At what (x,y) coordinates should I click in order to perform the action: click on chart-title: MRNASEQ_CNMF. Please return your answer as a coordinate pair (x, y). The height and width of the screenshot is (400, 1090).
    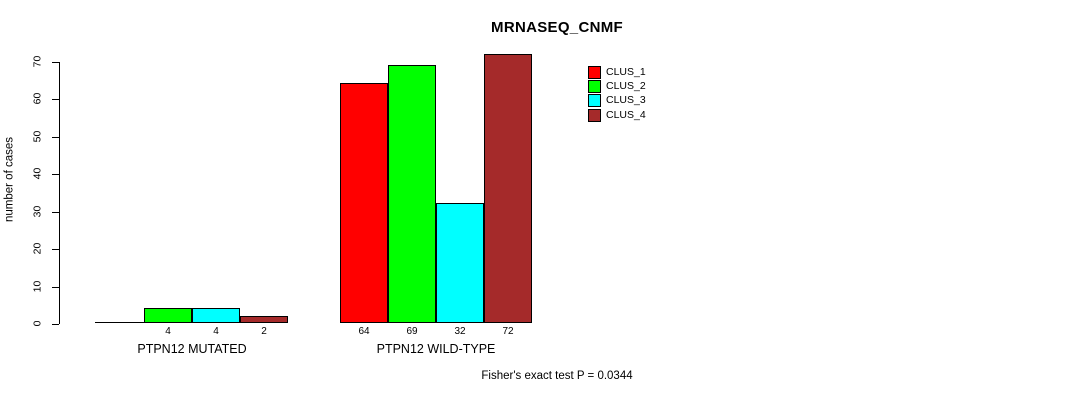
    Looking at the image, I should click on (557, 27).